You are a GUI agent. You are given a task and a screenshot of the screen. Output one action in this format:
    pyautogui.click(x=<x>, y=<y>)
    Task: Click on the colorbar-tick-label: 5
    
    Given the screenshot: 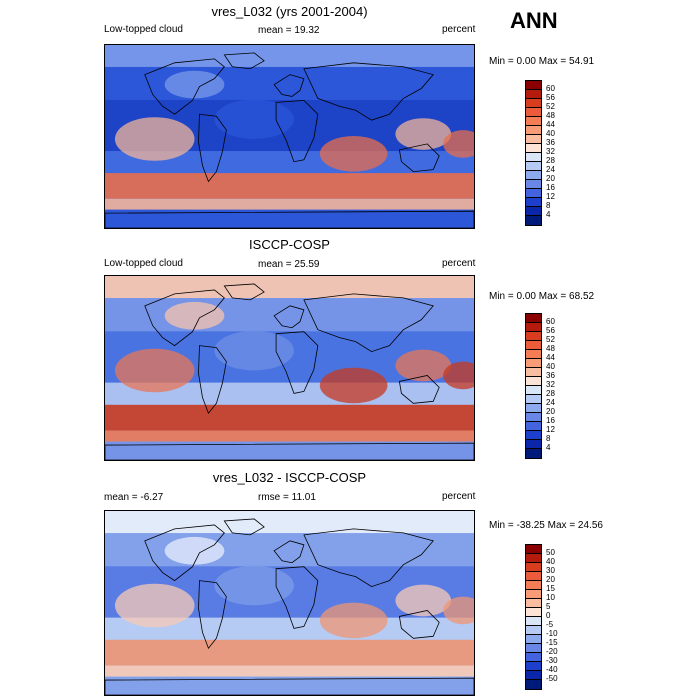 What is the action you would take?
    pyautogui.click(x=548, y=606)
    